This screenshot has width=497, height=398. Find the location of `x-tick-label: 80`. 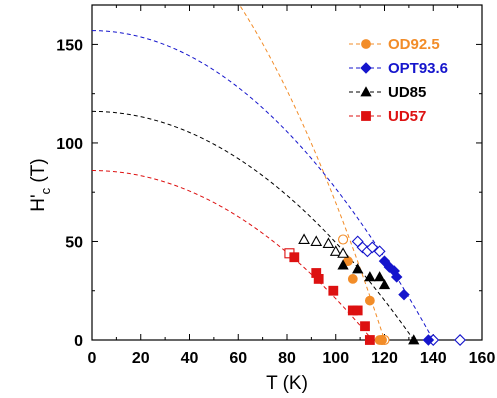

x-tick-label: 80 is located at coordinates (287, 358).